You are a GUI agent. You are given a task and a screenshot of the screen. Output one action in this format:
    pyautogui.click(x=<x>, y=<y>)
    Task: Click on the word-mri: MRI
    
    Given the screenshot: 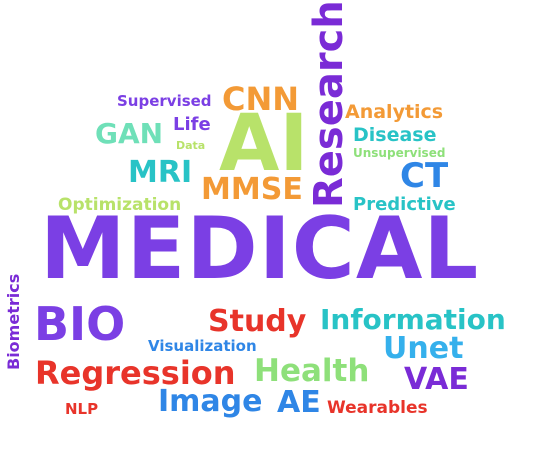 What is the action you would take?
    pyautogui.click(x=160, y=172)
    